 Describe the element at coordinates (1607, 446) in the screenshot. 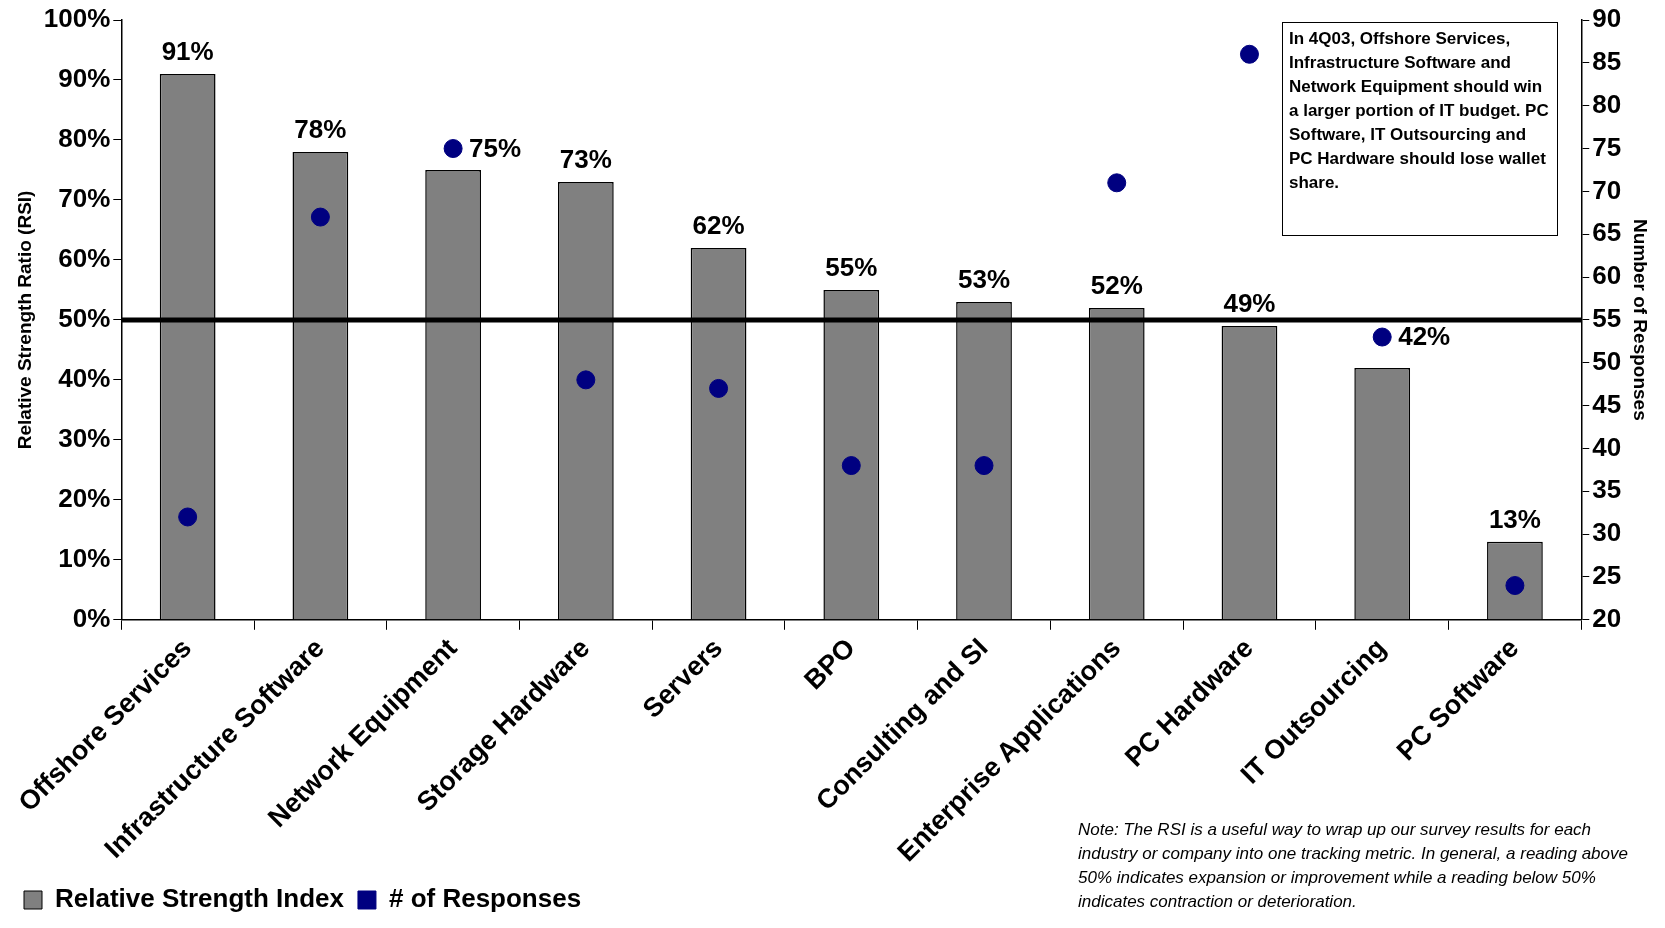

I see `y2-tick-label: 40` at that location.